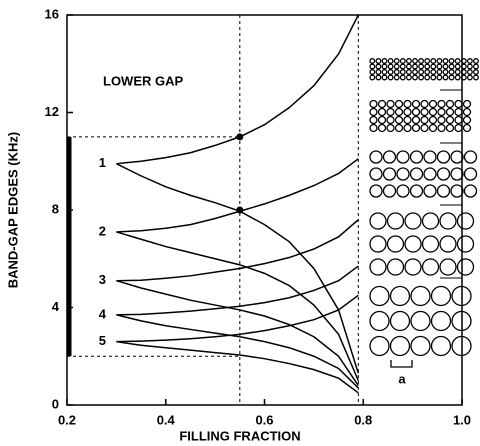 The image size is (480, 446). What do you see at coordinates (240, 210) in the screenshot?
I see `point` at bounding box center [240, 210].